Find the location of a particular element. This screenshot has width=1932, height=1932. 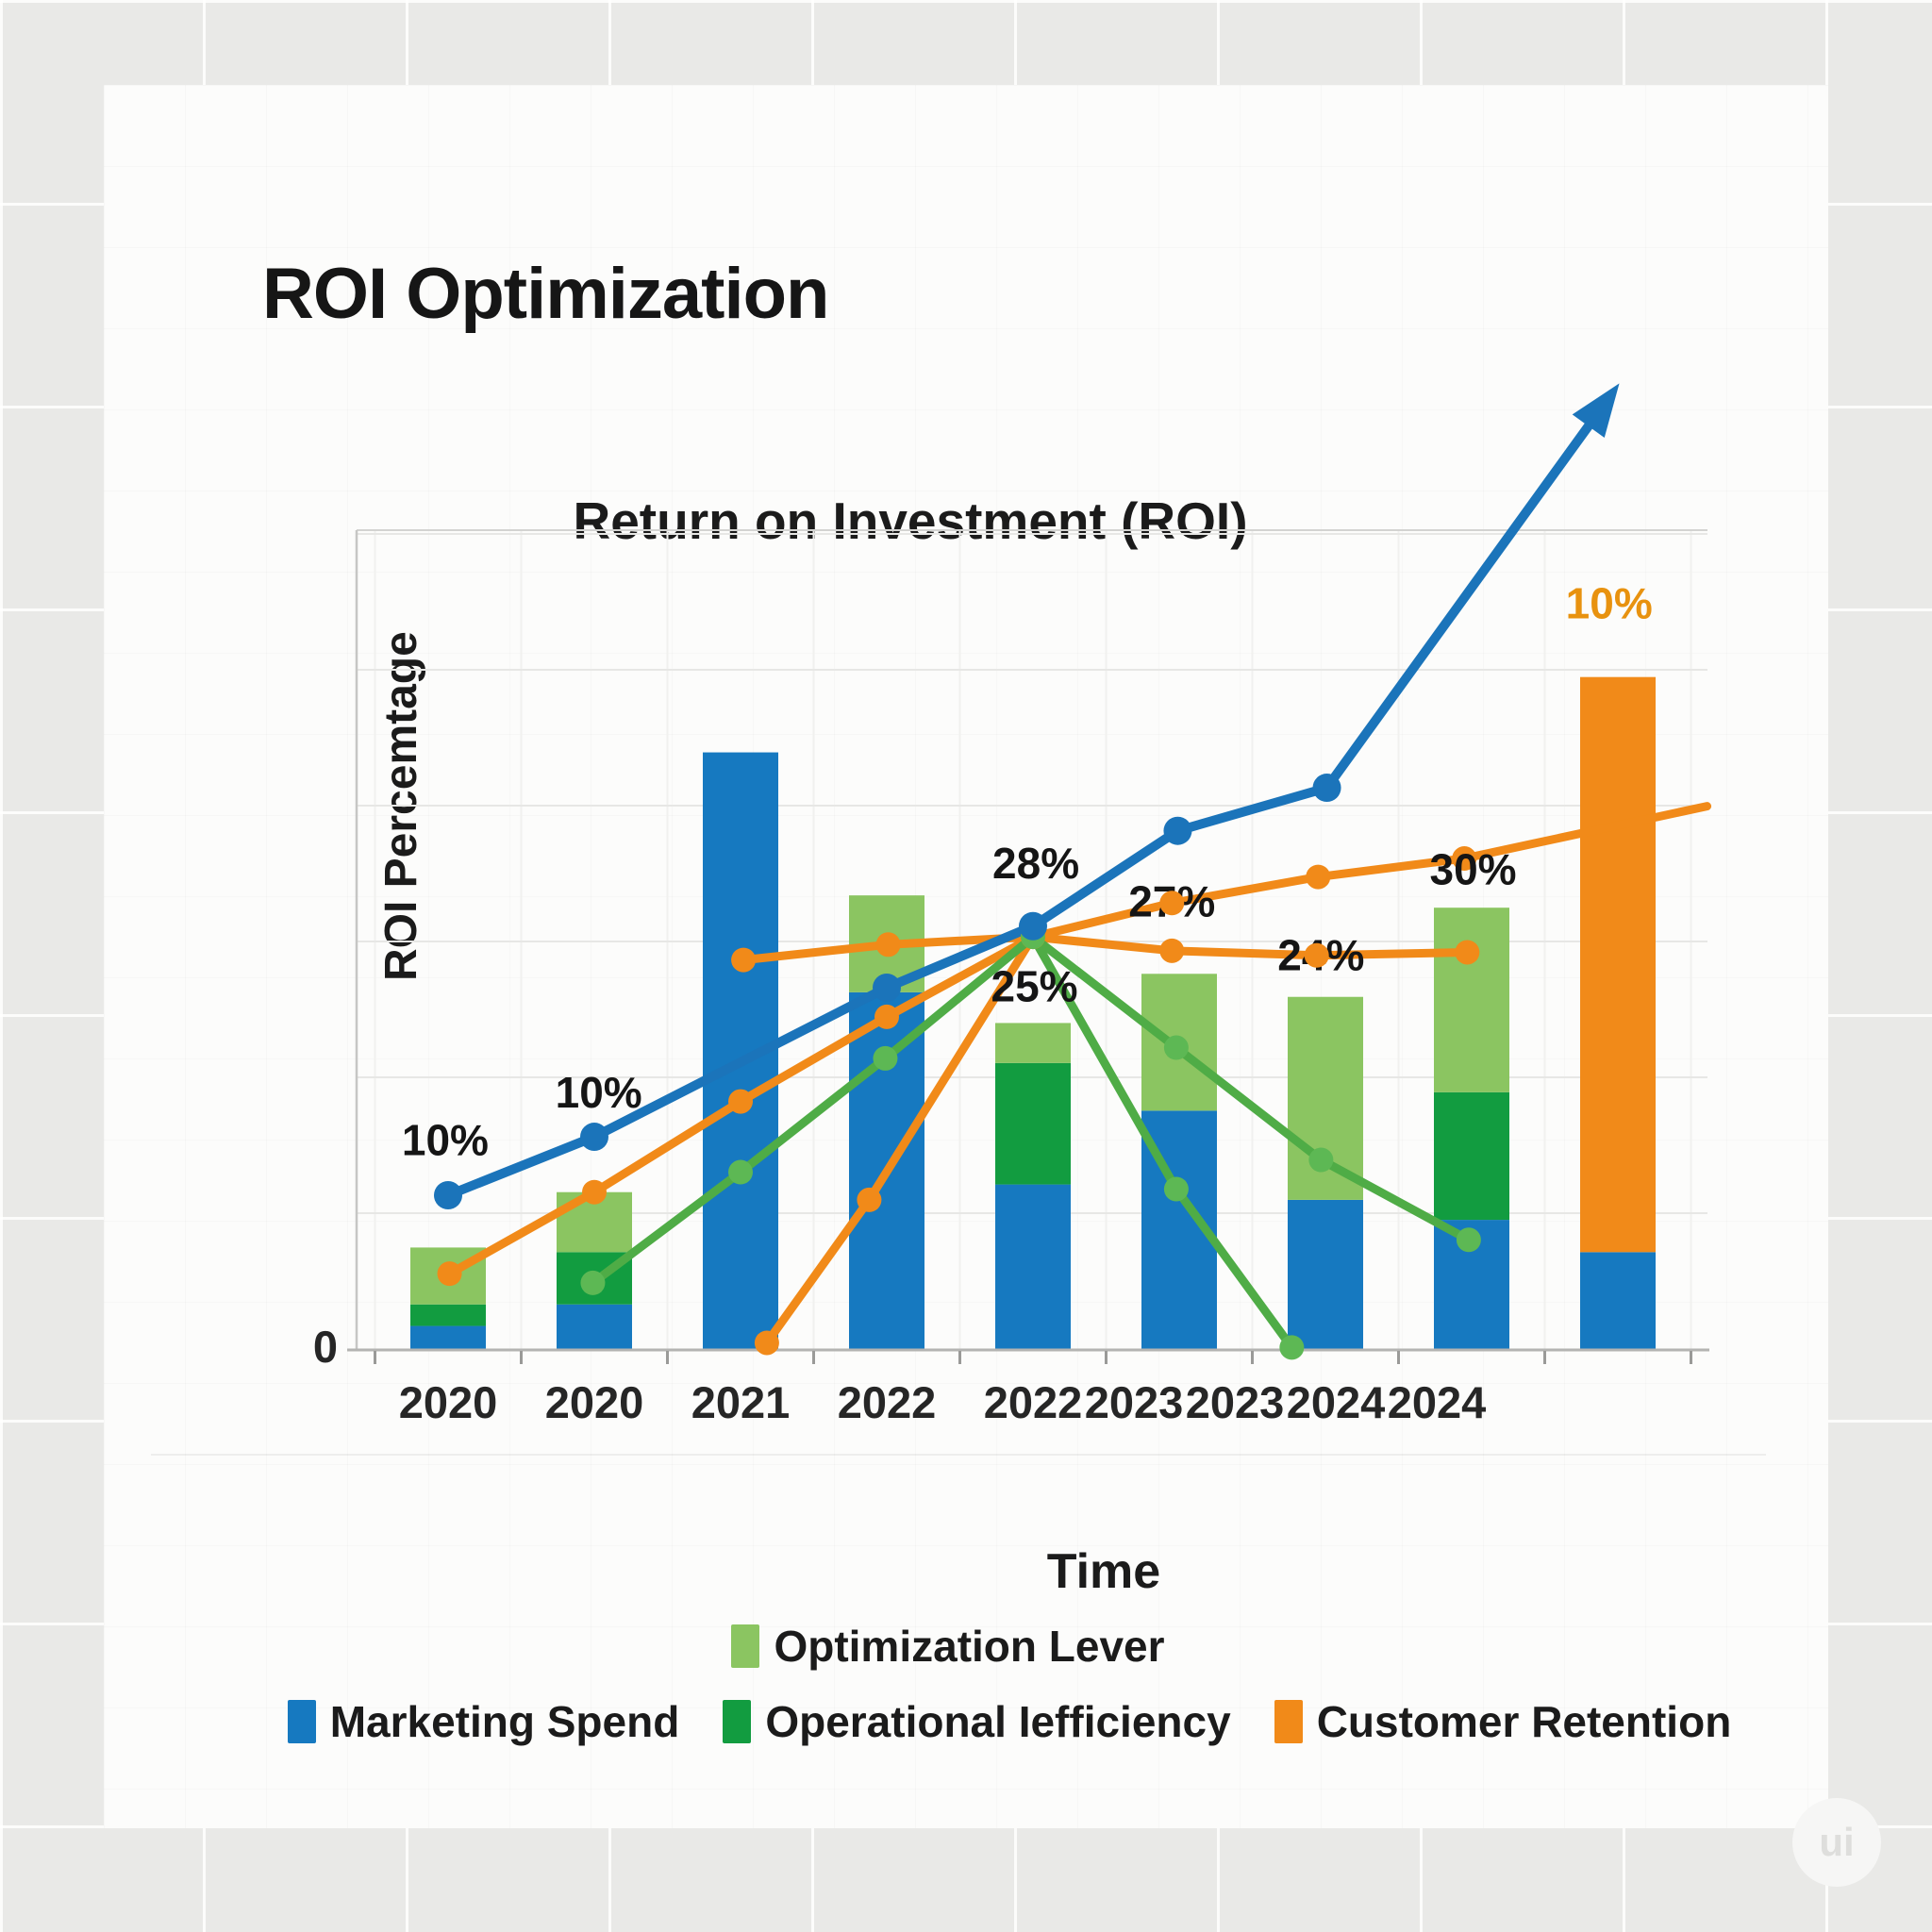

legend-item: Customer Retention is located at coordinates (1503, 1721).